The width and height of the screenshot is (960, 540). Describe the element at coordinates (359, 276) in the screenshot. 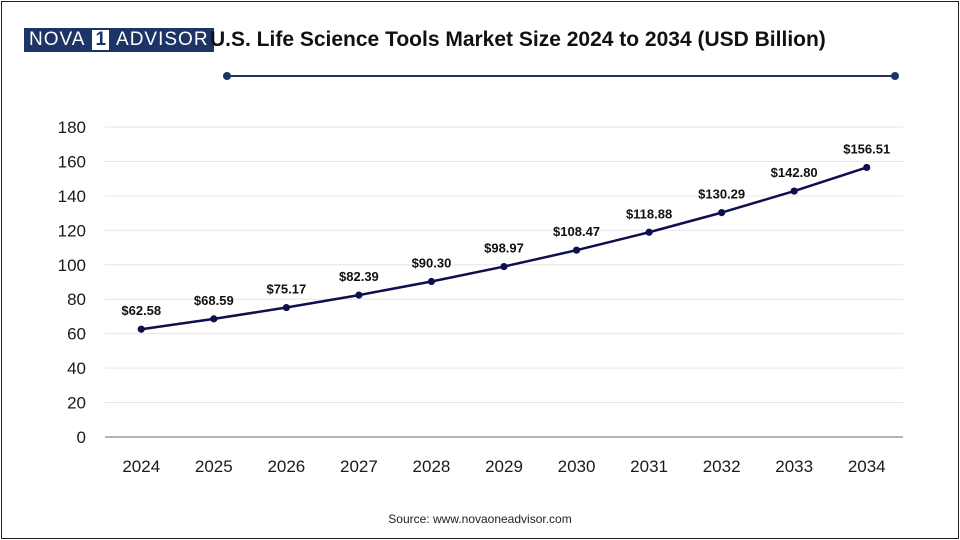

I see `data-label: $82.39` at that location.